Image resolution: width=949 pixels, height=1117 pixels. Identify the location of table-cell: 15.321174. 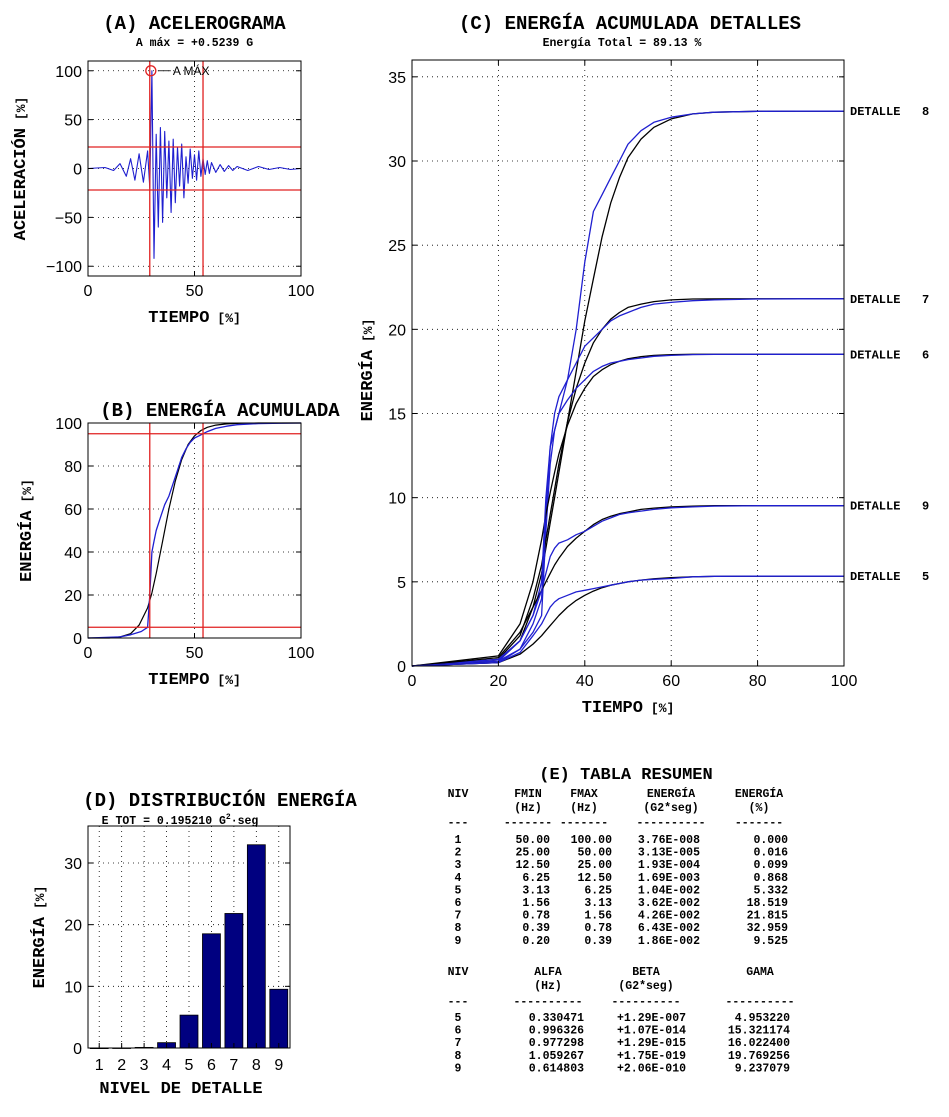
(759, 1031).